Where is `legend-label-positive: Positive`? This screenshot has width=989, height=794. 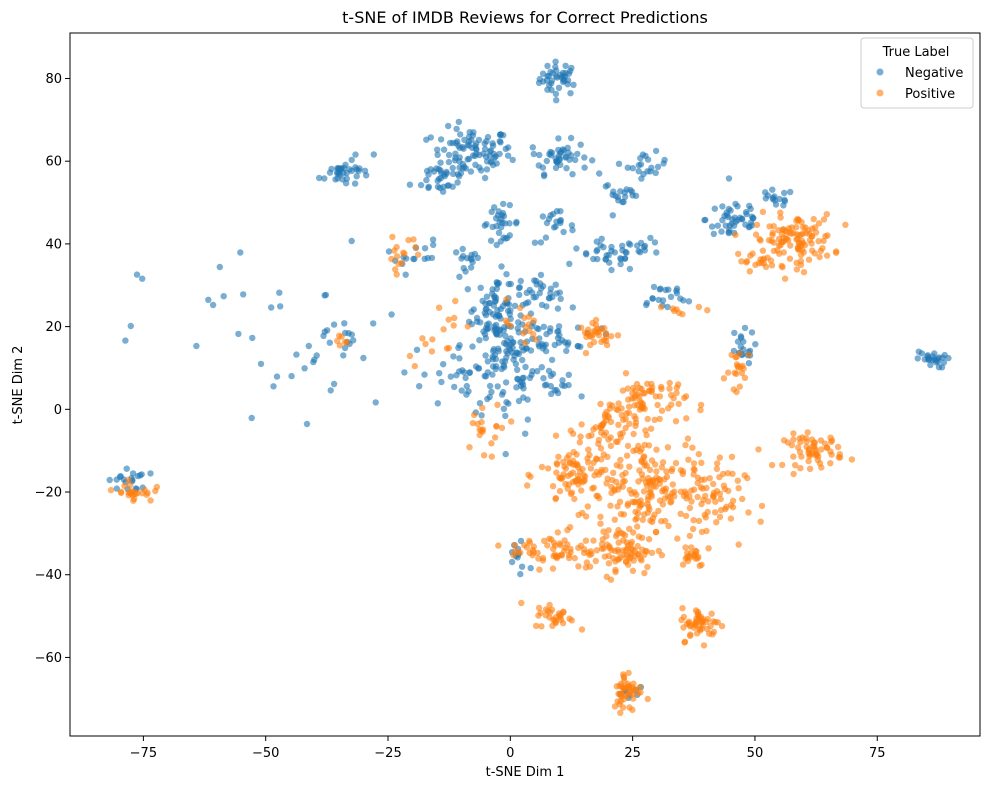
legend-label-positive: Positive is located at coordinates (930, 94).